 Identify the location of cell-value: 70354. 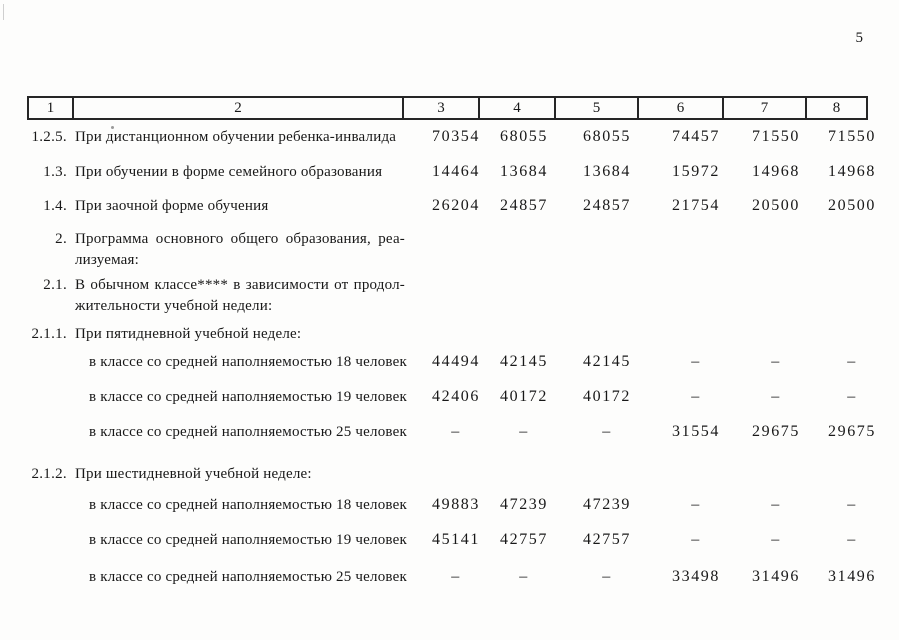
(456, 136).